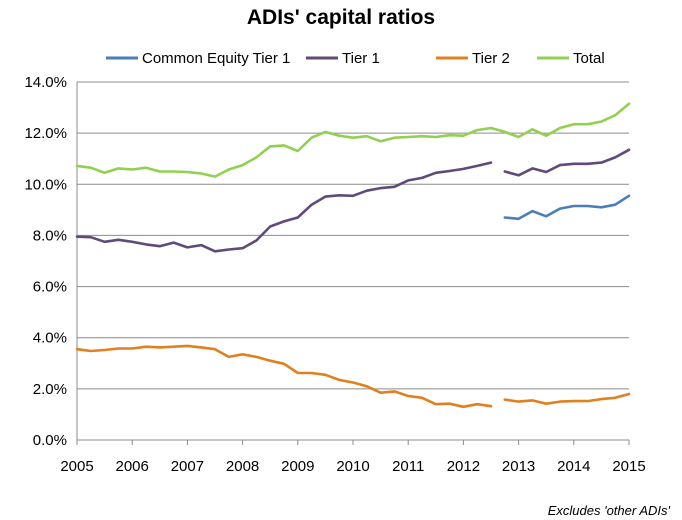 The width and height of the screenshot is (682, 520). What do you see at coordinates (518, 466) in the screenshot?
I see `x-tick-label: 2013` at bounding box center [518, 466].